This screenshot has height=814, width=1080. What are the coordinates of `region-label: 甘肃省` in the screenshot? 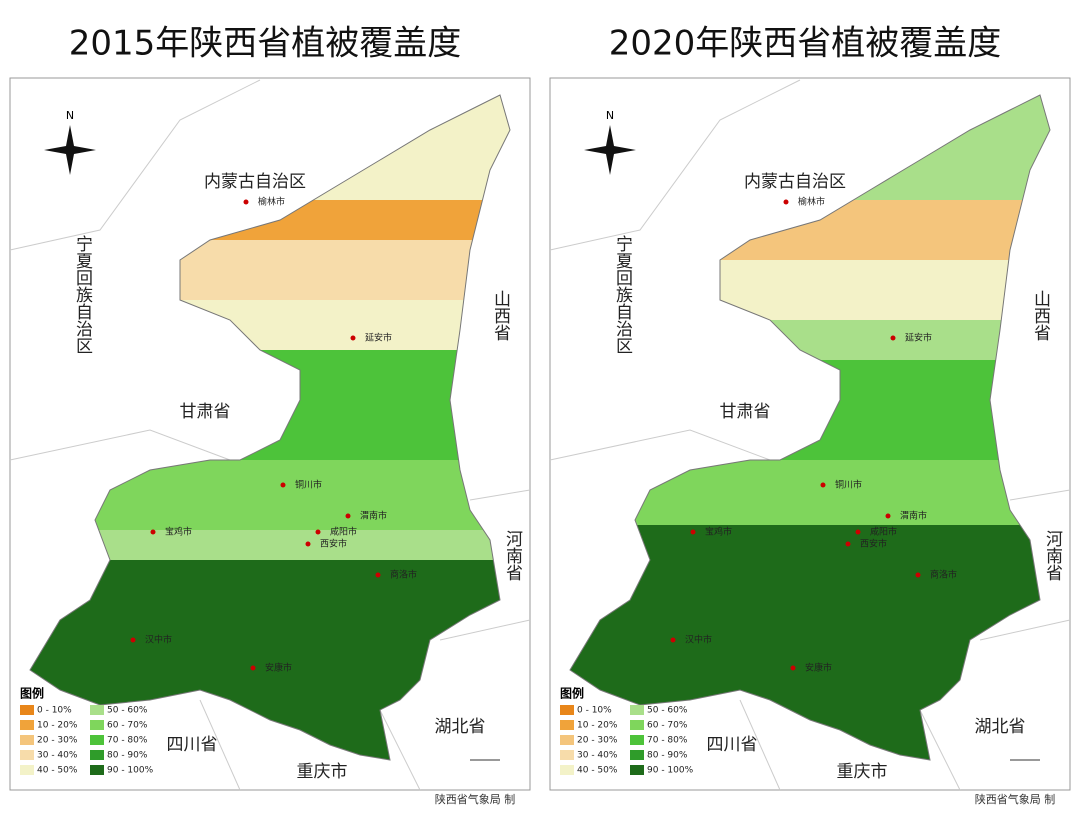 It's located at (745, 412).